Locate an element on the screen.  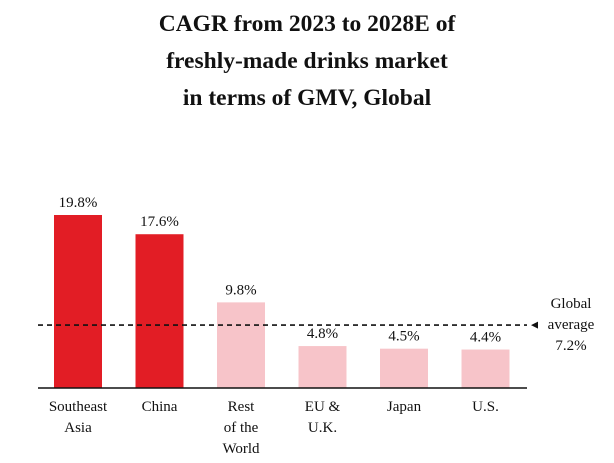
category-label: Rest is located at coordinates (242, 407).